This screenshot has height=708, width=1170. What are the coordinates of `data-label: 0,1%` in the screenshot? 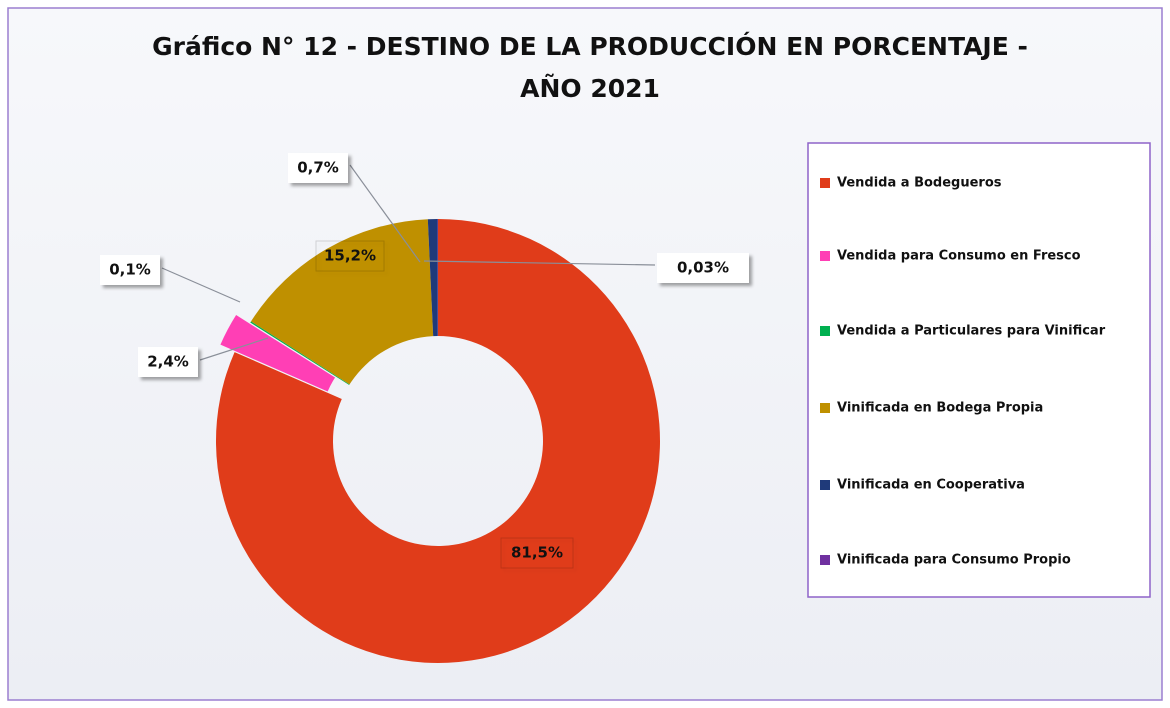 It's located at (130, 270).